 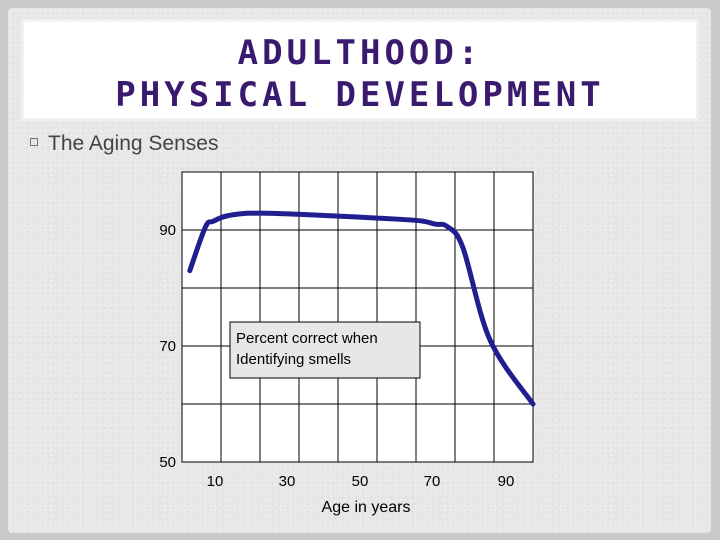 I want to click on x-axis-title: Age in years, so click(x=366, y=507).